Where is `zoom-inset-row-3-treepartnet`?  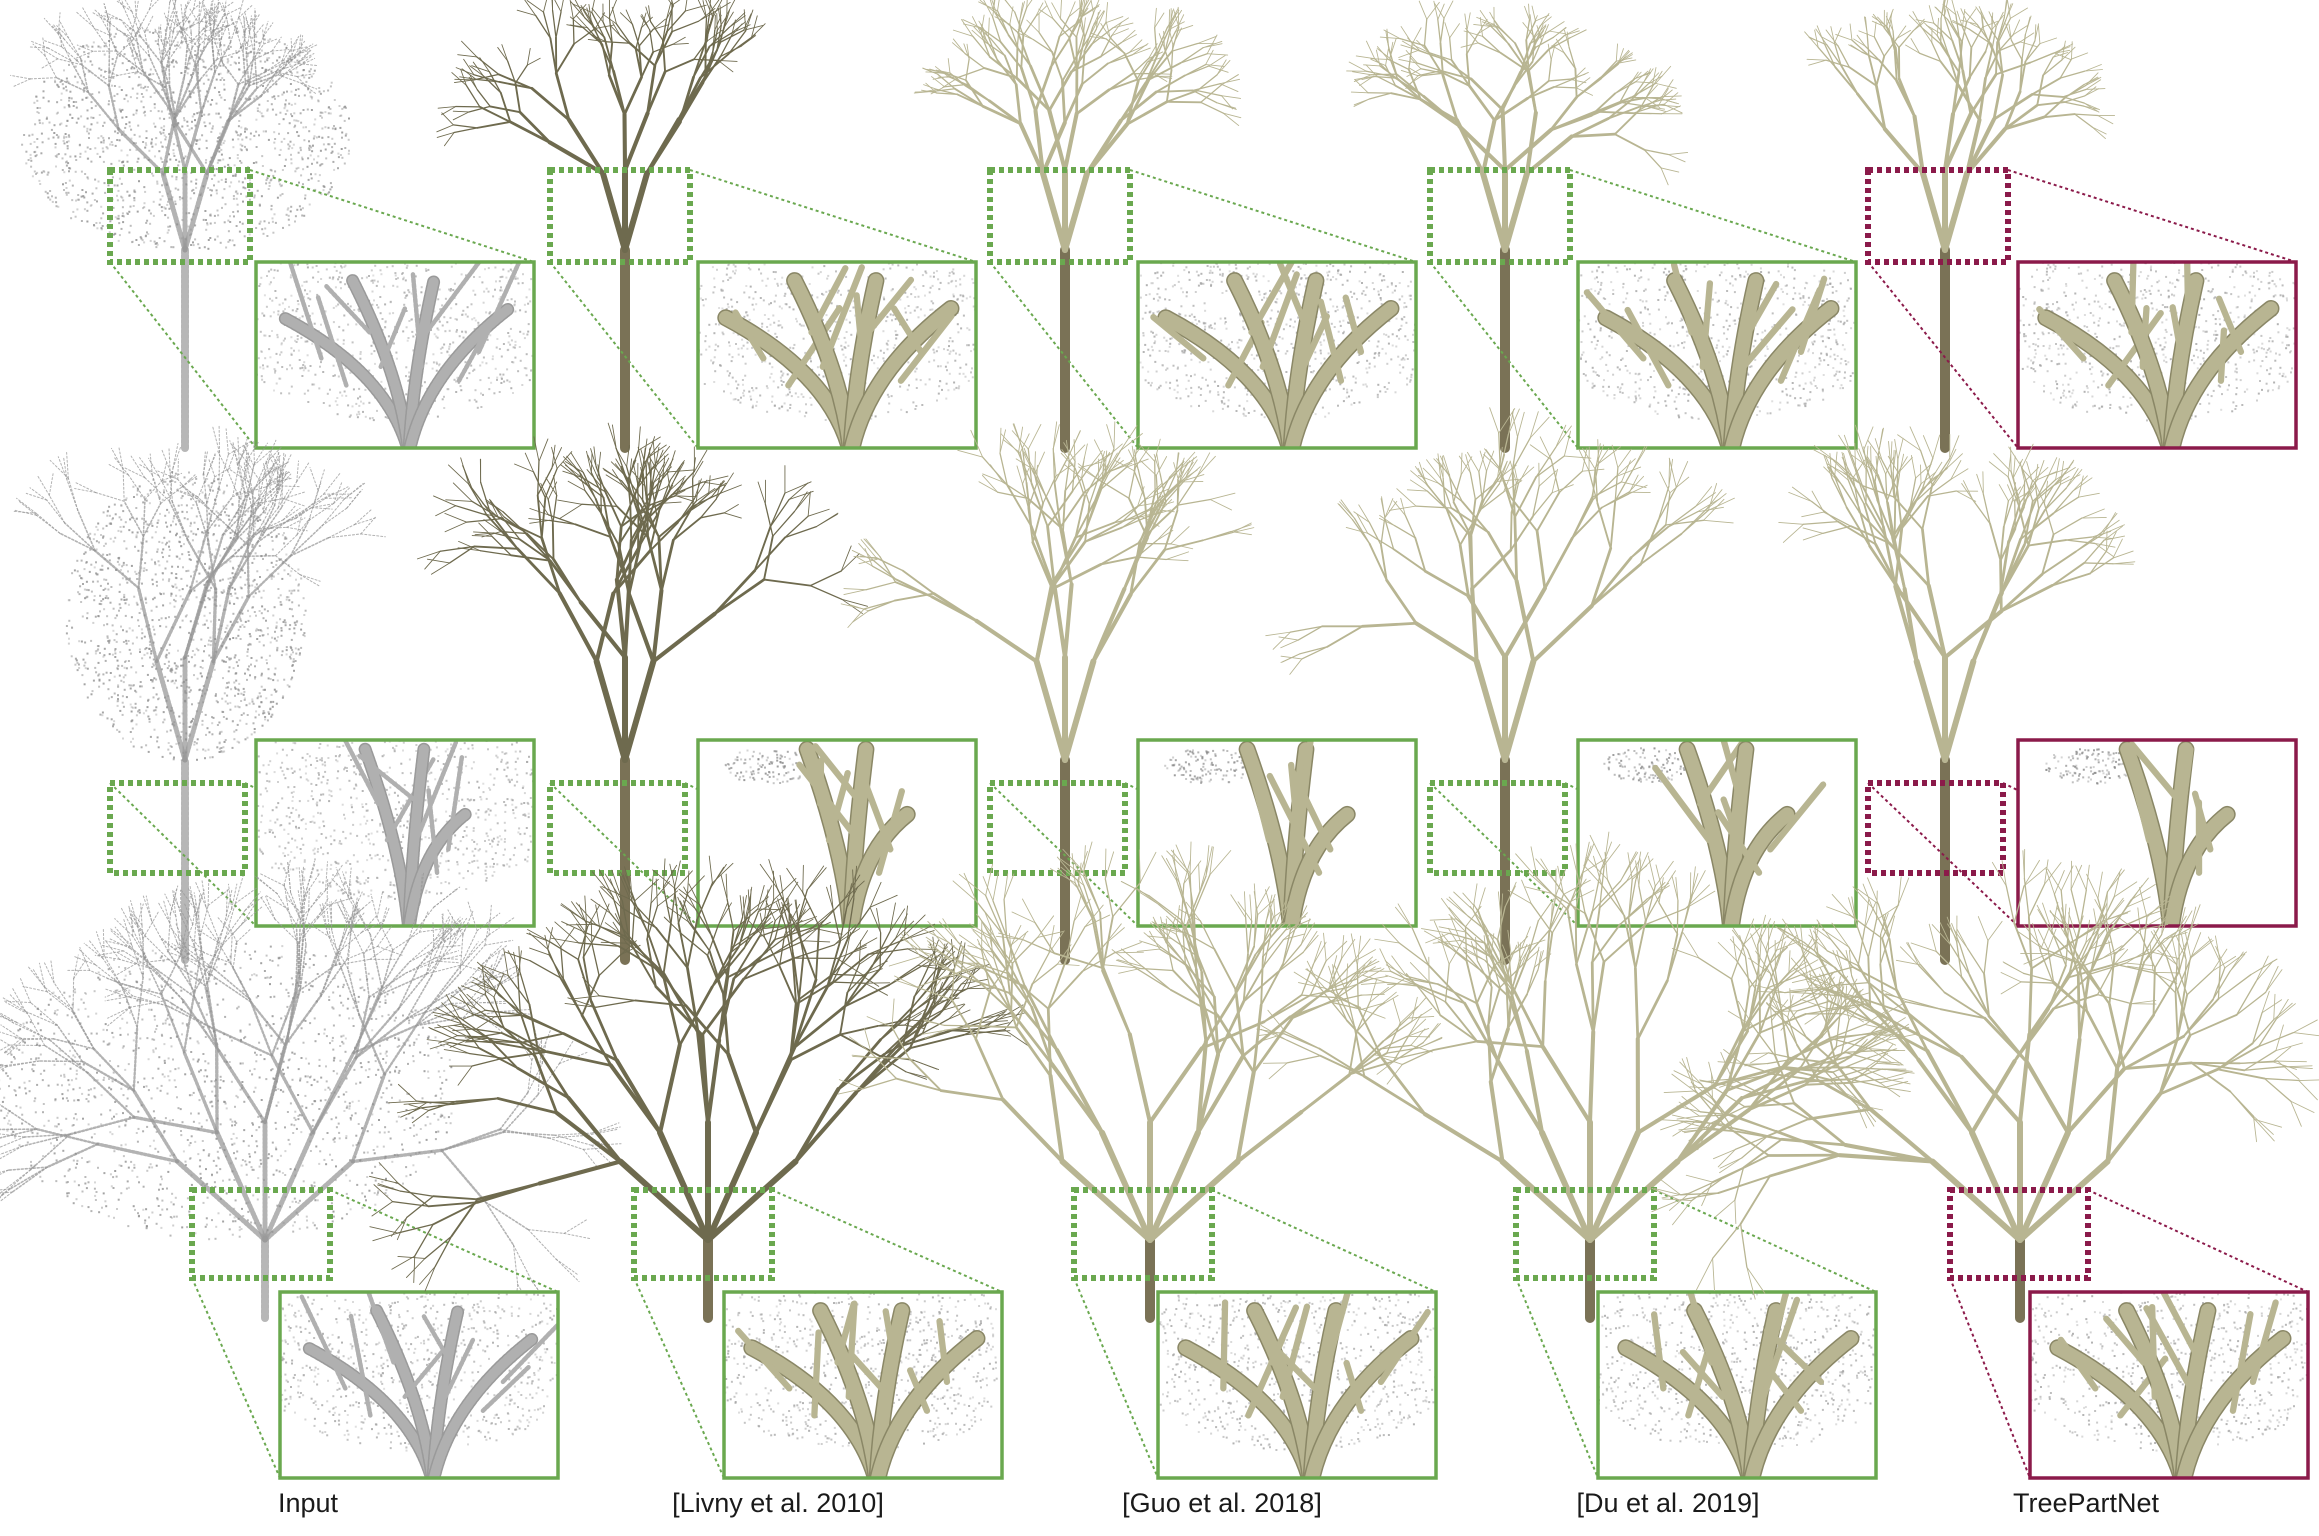 zoom-inset-row-3-treepartnet is located at coordinates (2169, 1385).